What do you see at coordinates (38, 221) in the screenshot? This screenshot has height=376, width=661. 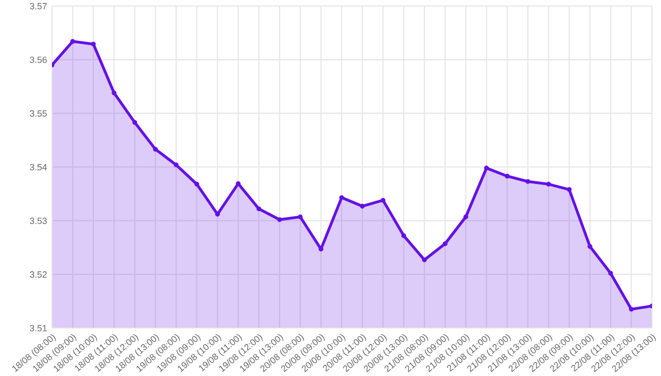 I see `y-tick-label: 3.53` at bounding box center [38, 221].